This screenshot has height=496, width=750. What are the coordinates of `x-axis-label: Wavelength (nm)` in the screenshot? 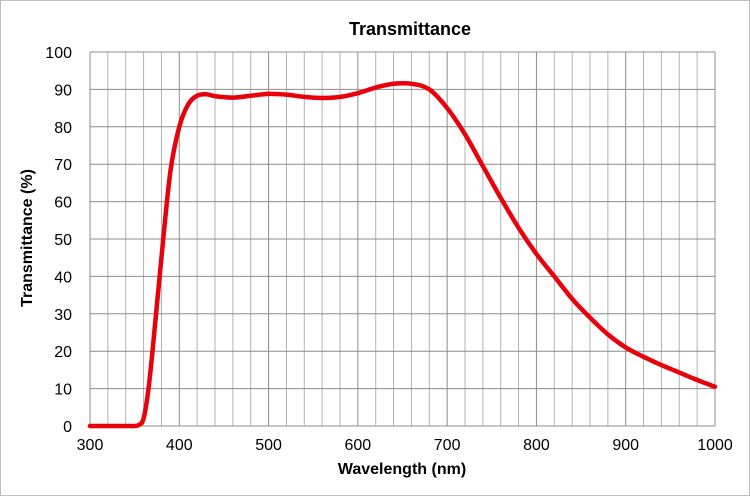 It's located at (402, 469).